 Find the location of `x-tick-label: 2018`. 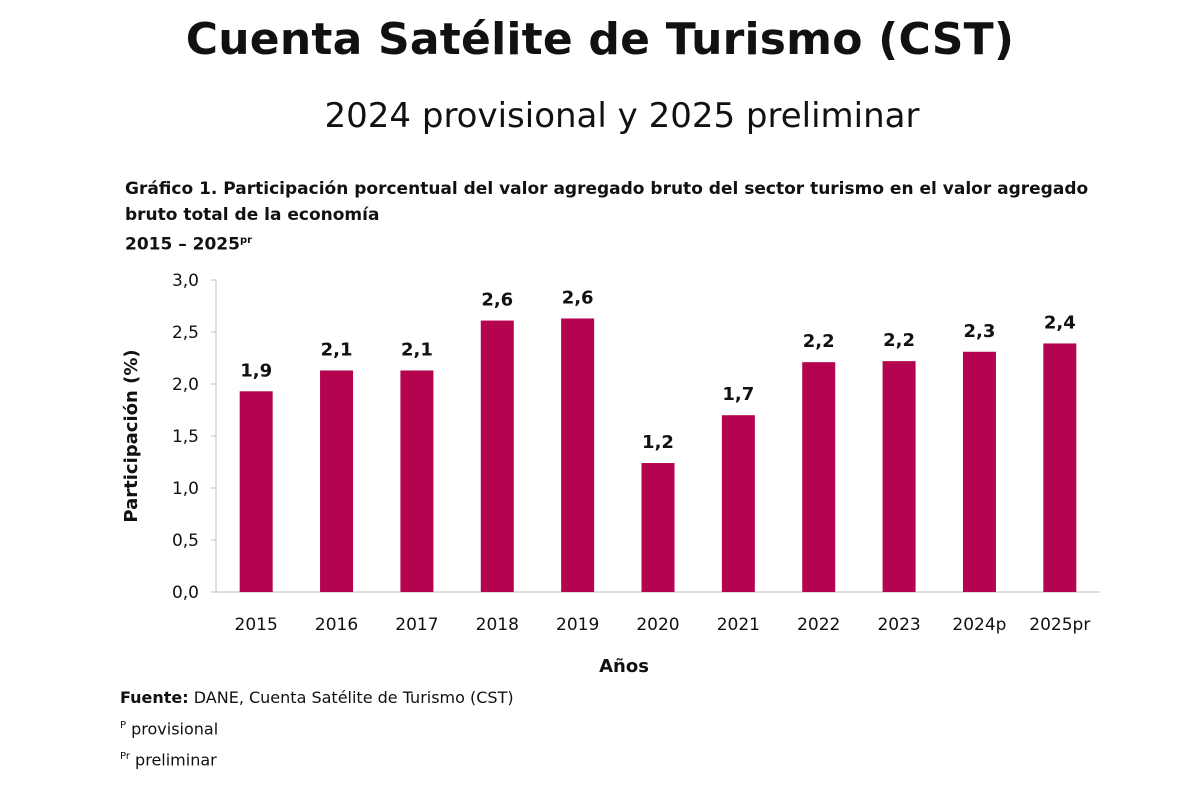

x-tick-label: 2018 is located at coordinates (497, 625).